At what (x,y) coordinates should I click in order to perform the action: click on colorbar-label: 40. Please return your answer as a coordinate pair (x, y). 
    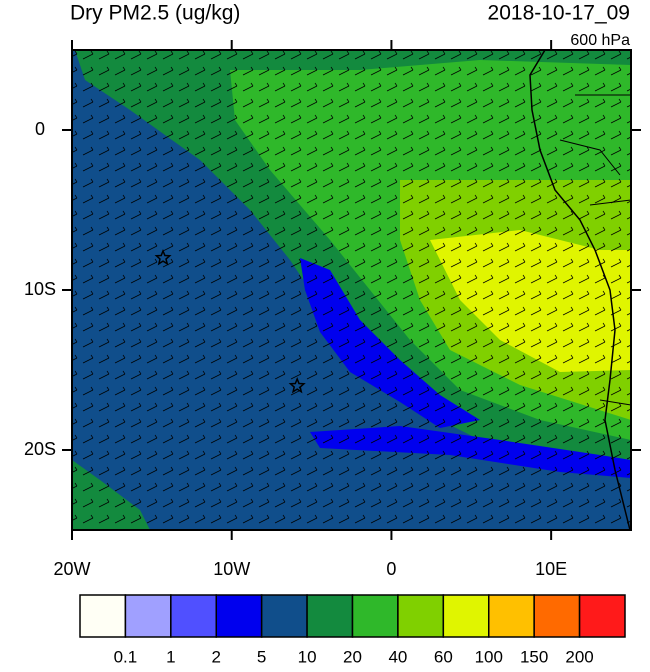
    Looking at the image, I should click on (397, 656).